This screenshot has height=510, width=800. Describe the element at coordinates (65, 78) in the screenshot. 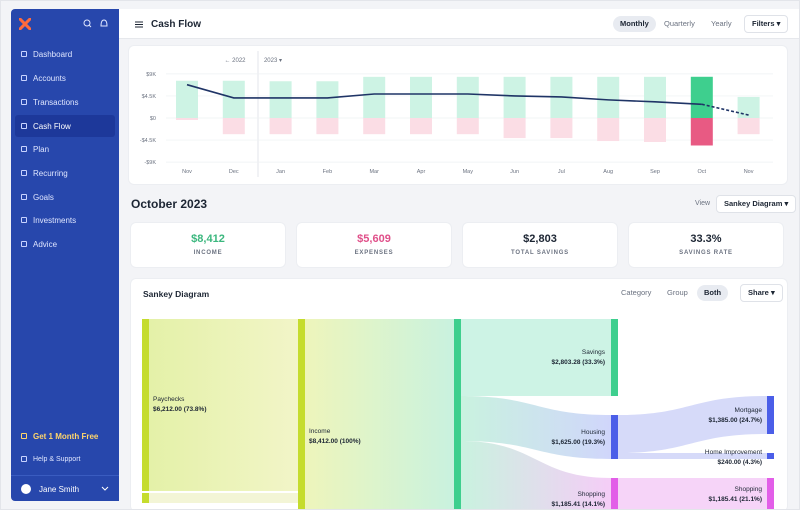

I see `nav-item: Accounts` at that location.